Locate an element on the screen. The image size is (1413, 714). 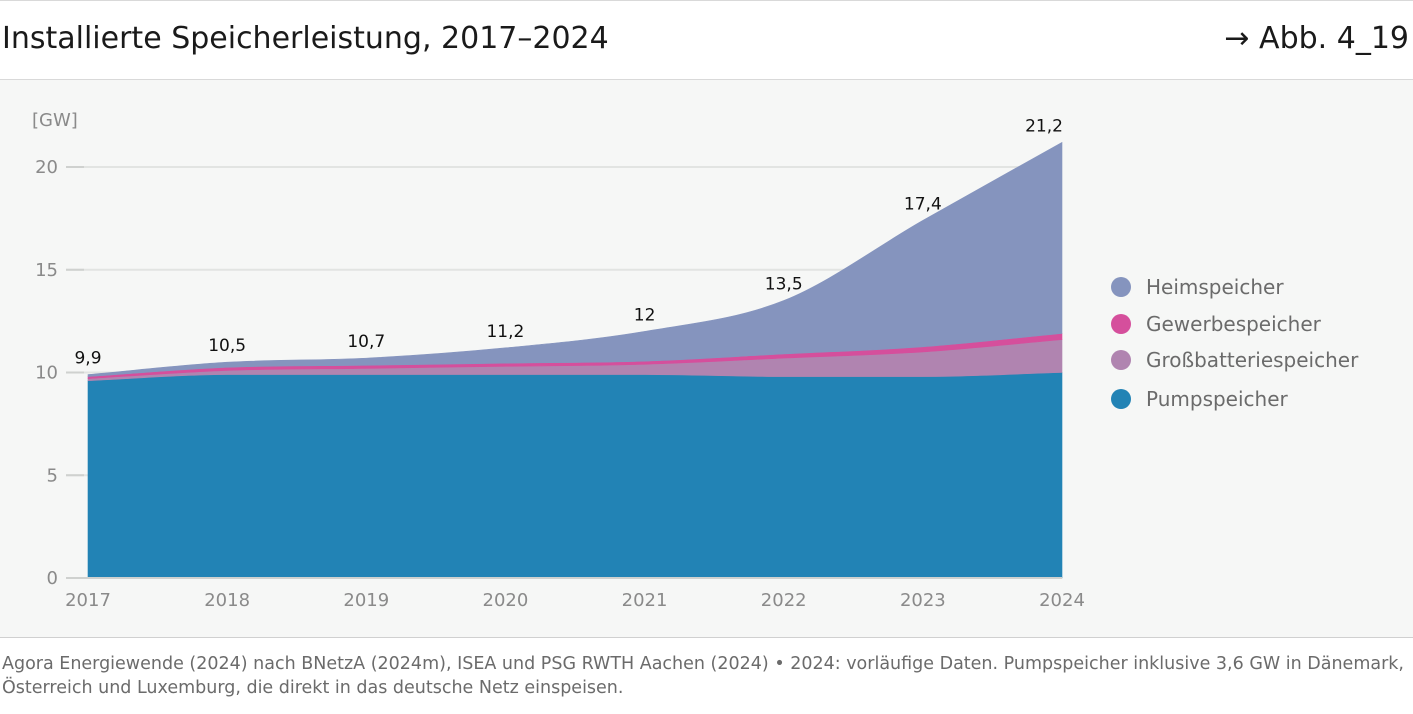
legend-label-heimspeicher: Heimspeicher is located at coordinates (1215, 287).